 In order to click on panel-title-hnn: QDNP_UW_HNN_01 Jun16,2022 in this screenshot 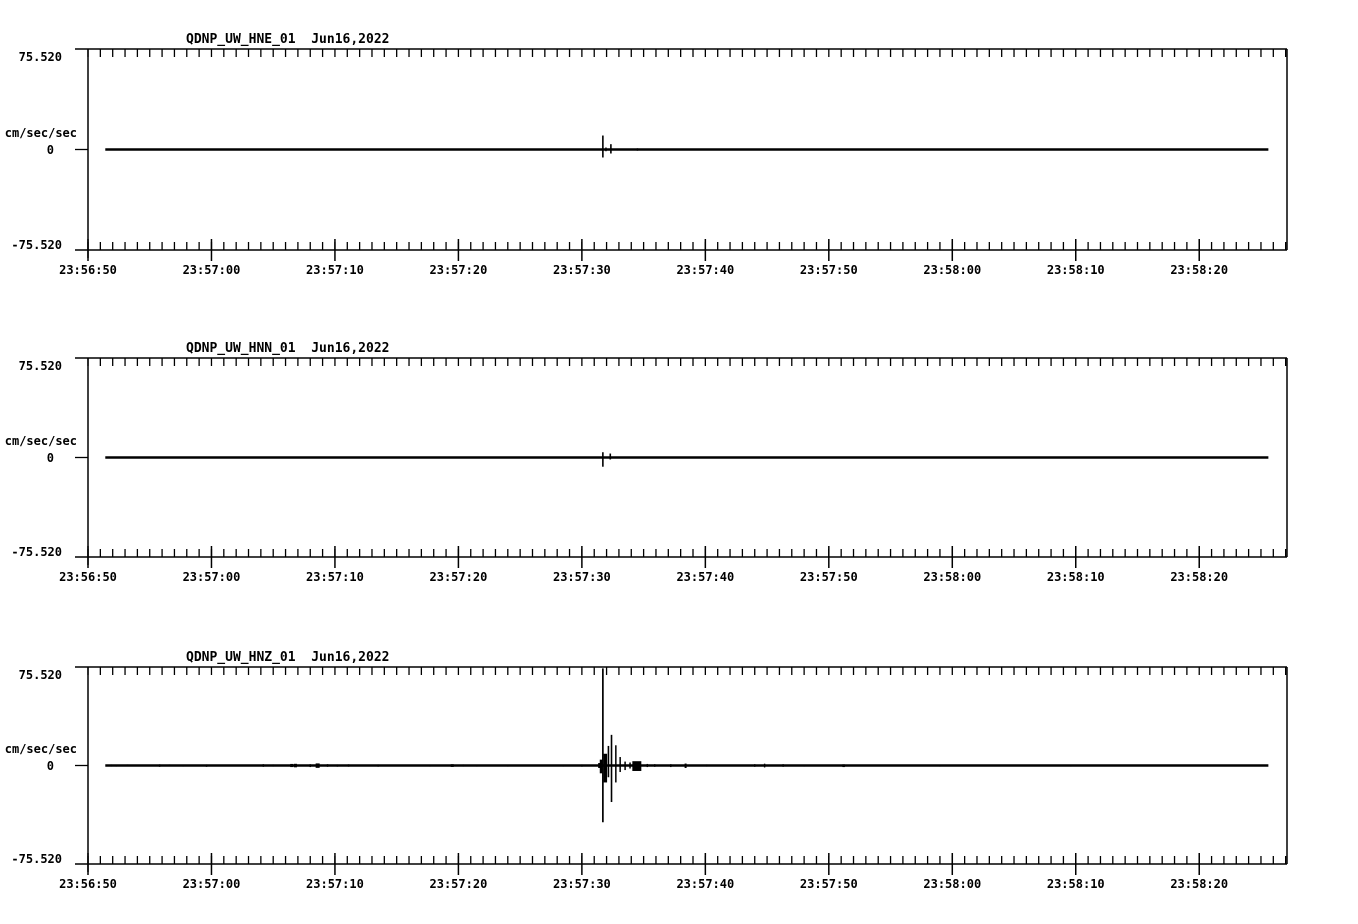, I will do `click(288, 348)`.